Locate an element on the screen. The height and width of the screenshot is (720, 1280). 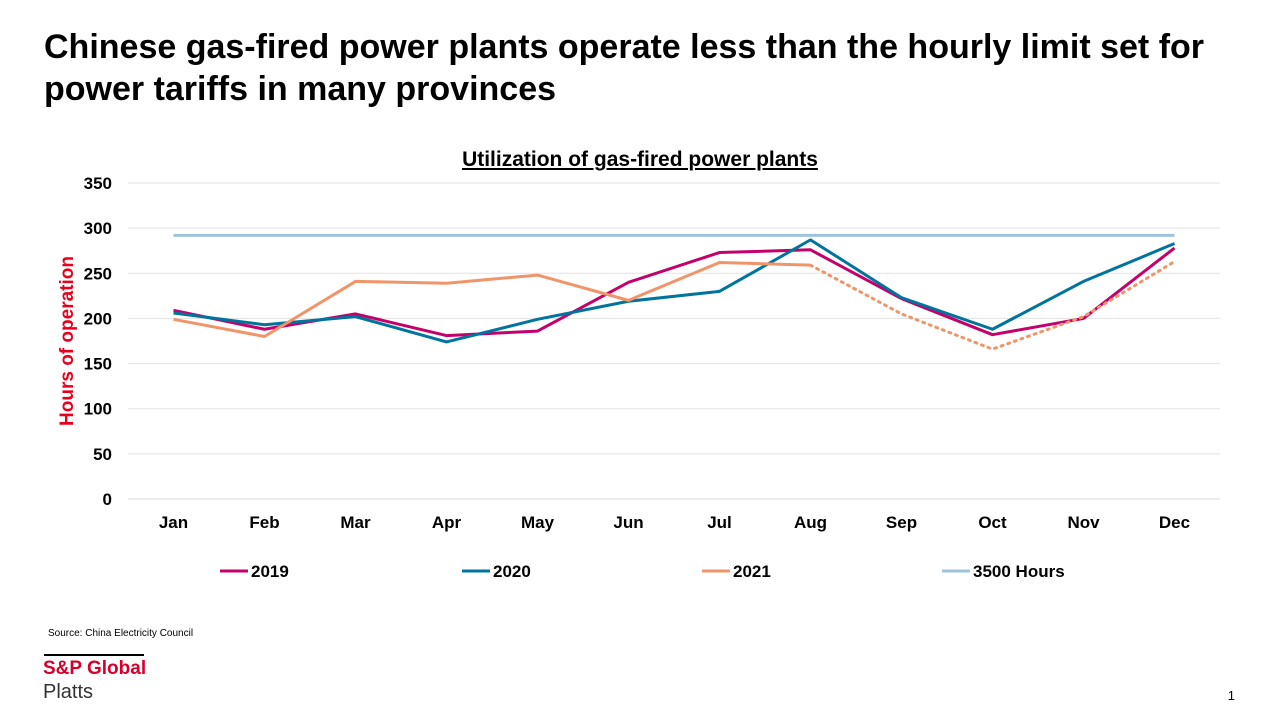
series-line-2019 is located at coordinates (674, 292).